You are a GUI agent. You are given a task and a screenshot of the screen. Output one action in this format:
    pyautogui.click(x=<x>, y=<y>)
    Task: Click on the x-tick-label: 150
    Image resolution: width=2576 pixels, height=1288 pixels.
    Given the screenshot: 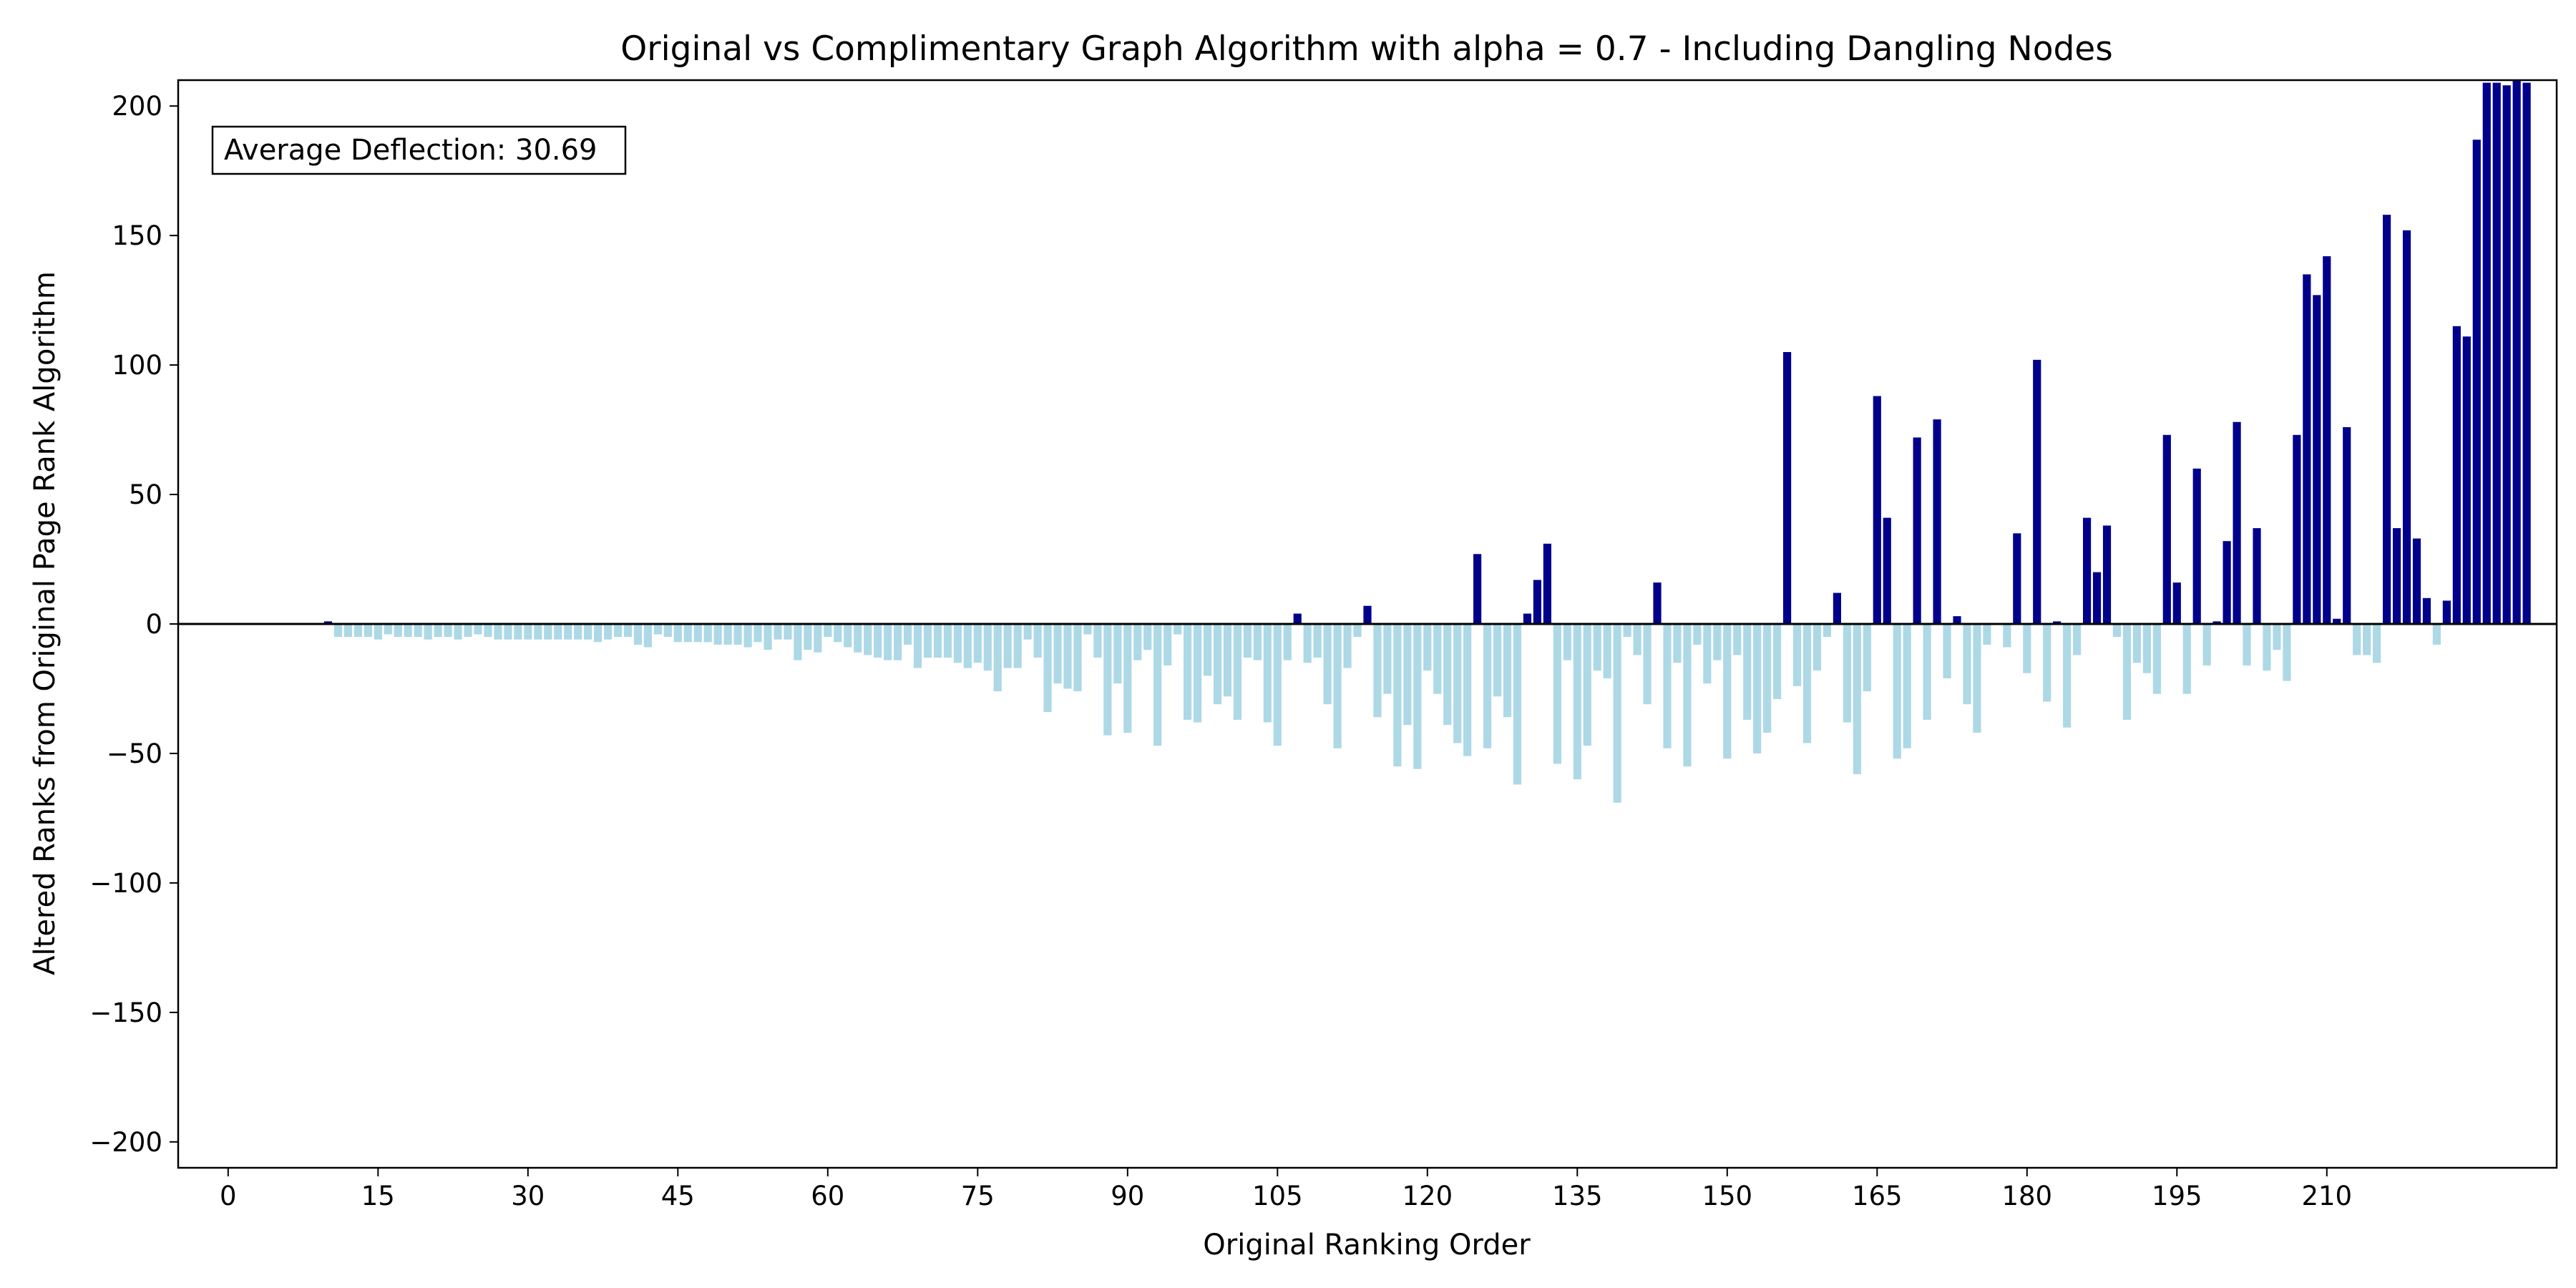 What is the action you would take?
    pyautogui.click(x=1727, y=1196)
    